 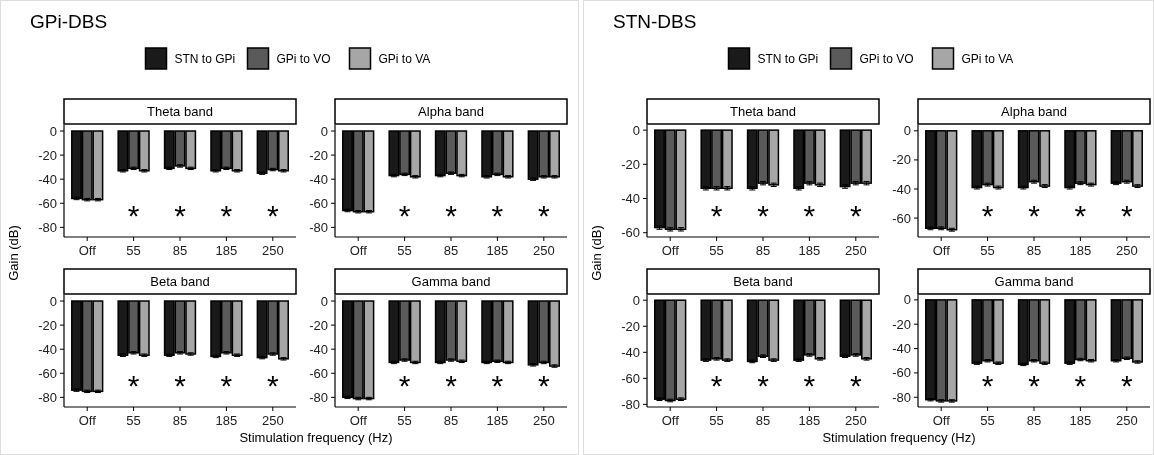 I want to click on x-axis-title: Stimulation frequency (Hz), so click(x=899, y=437).